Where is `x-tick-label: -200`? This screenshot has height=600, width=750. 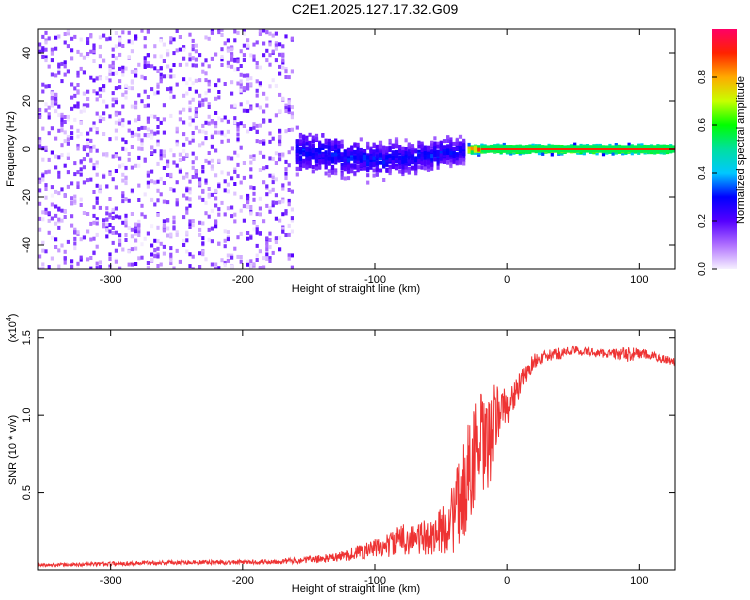 x-tick-label: -200 is located at coordinates (243, 280).